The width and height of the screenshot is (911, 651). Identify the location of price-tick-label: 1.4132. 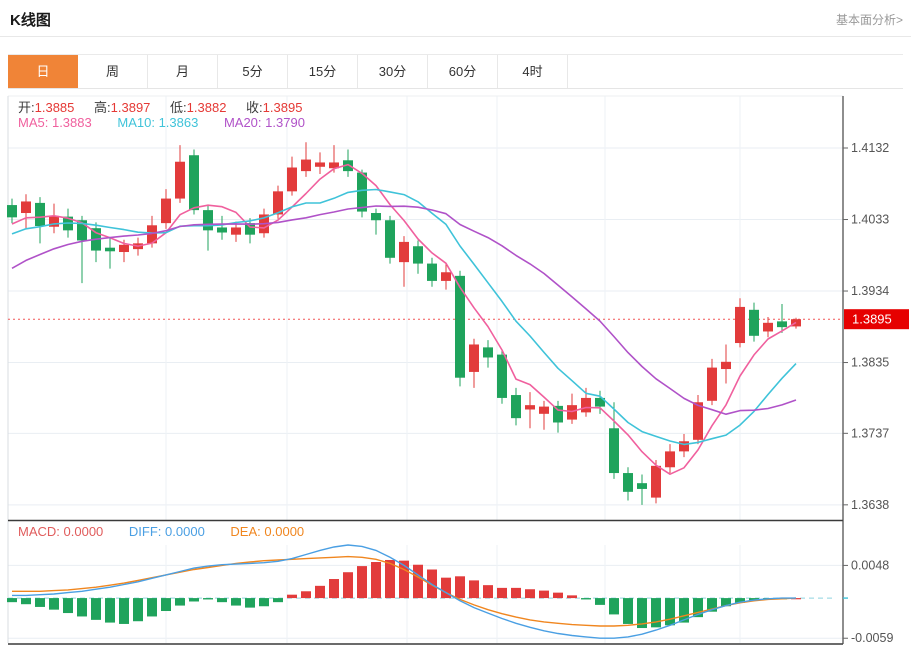
(870, 148).